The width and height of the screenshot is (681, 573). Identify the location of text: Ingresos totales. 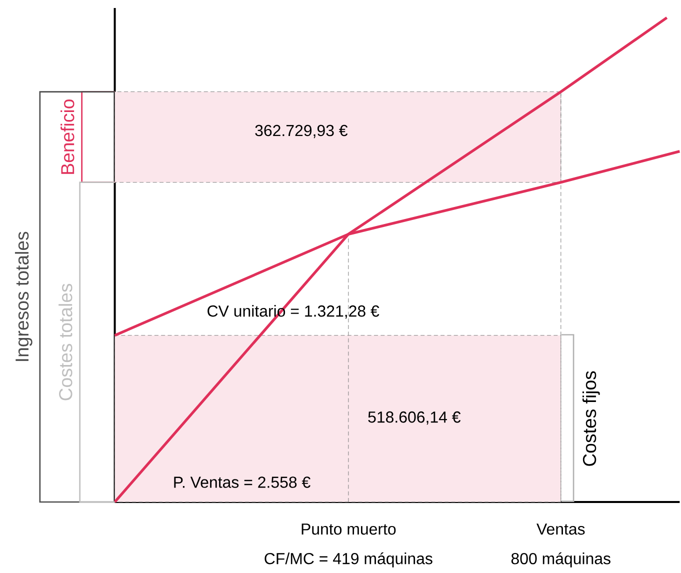
(23, 297).